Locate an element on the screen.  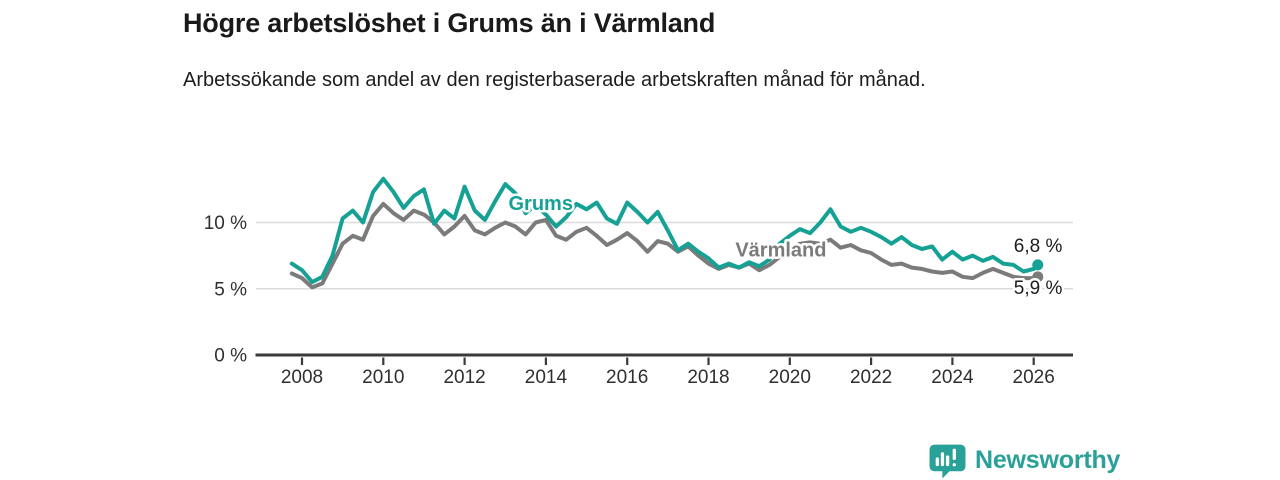
grums-end-dot is located at coordinates (1038, 265).